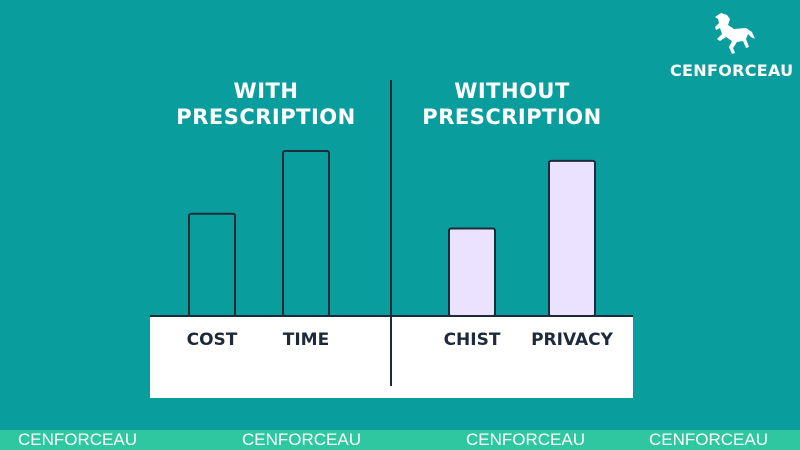  What do you see at coordinates (400, 340) in the screenshot?
I see `ticks-layer: COST TIME CHIST PRIVACY` at bounding box center [400, 340].